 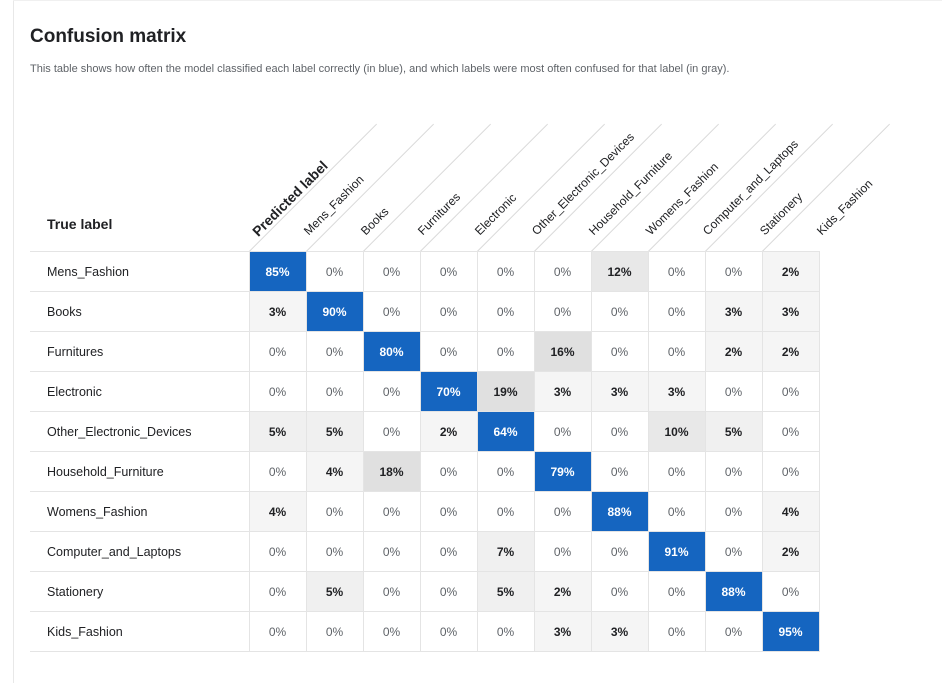 I want to click on column-header-books: Books, so click(x=375, y=221).